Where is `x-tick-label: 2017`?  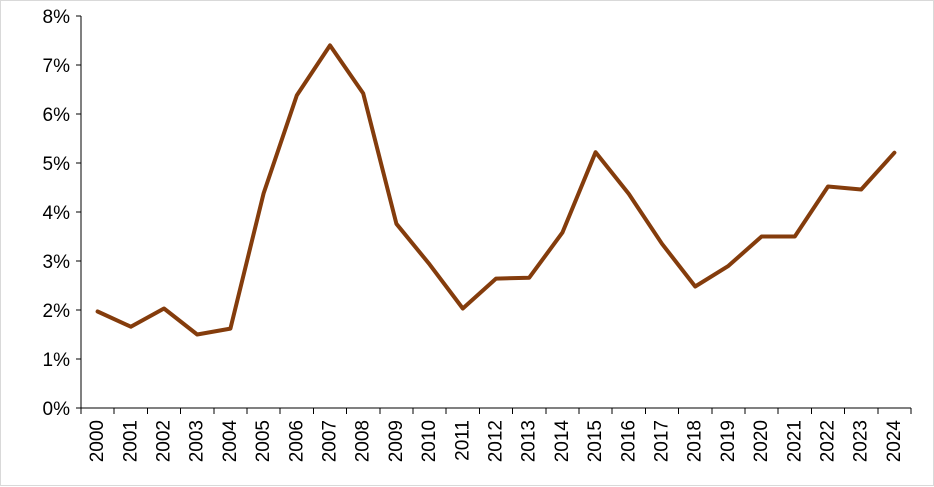
x-tick-label: 2017 is located at coordinates (662, 441).